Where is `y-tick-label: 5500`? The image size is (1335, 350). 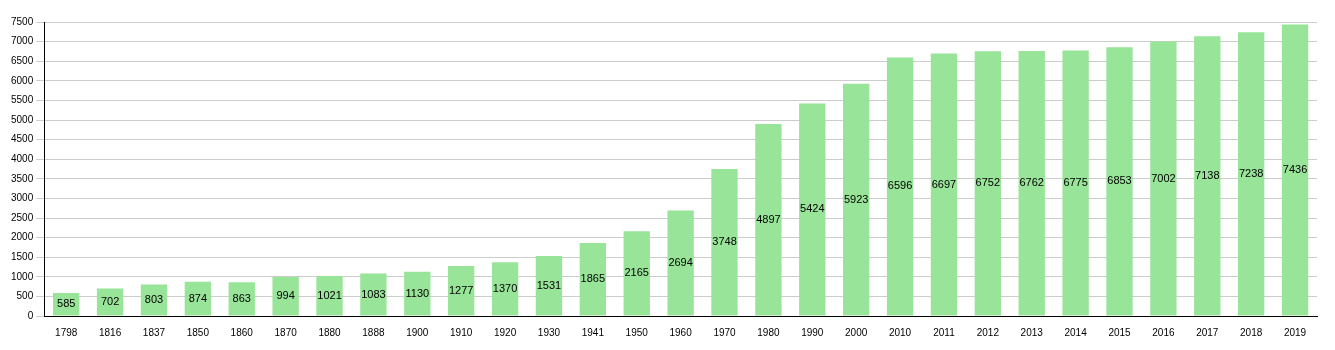
y-tick-label: 5500 is located at coordinates (22, 100).